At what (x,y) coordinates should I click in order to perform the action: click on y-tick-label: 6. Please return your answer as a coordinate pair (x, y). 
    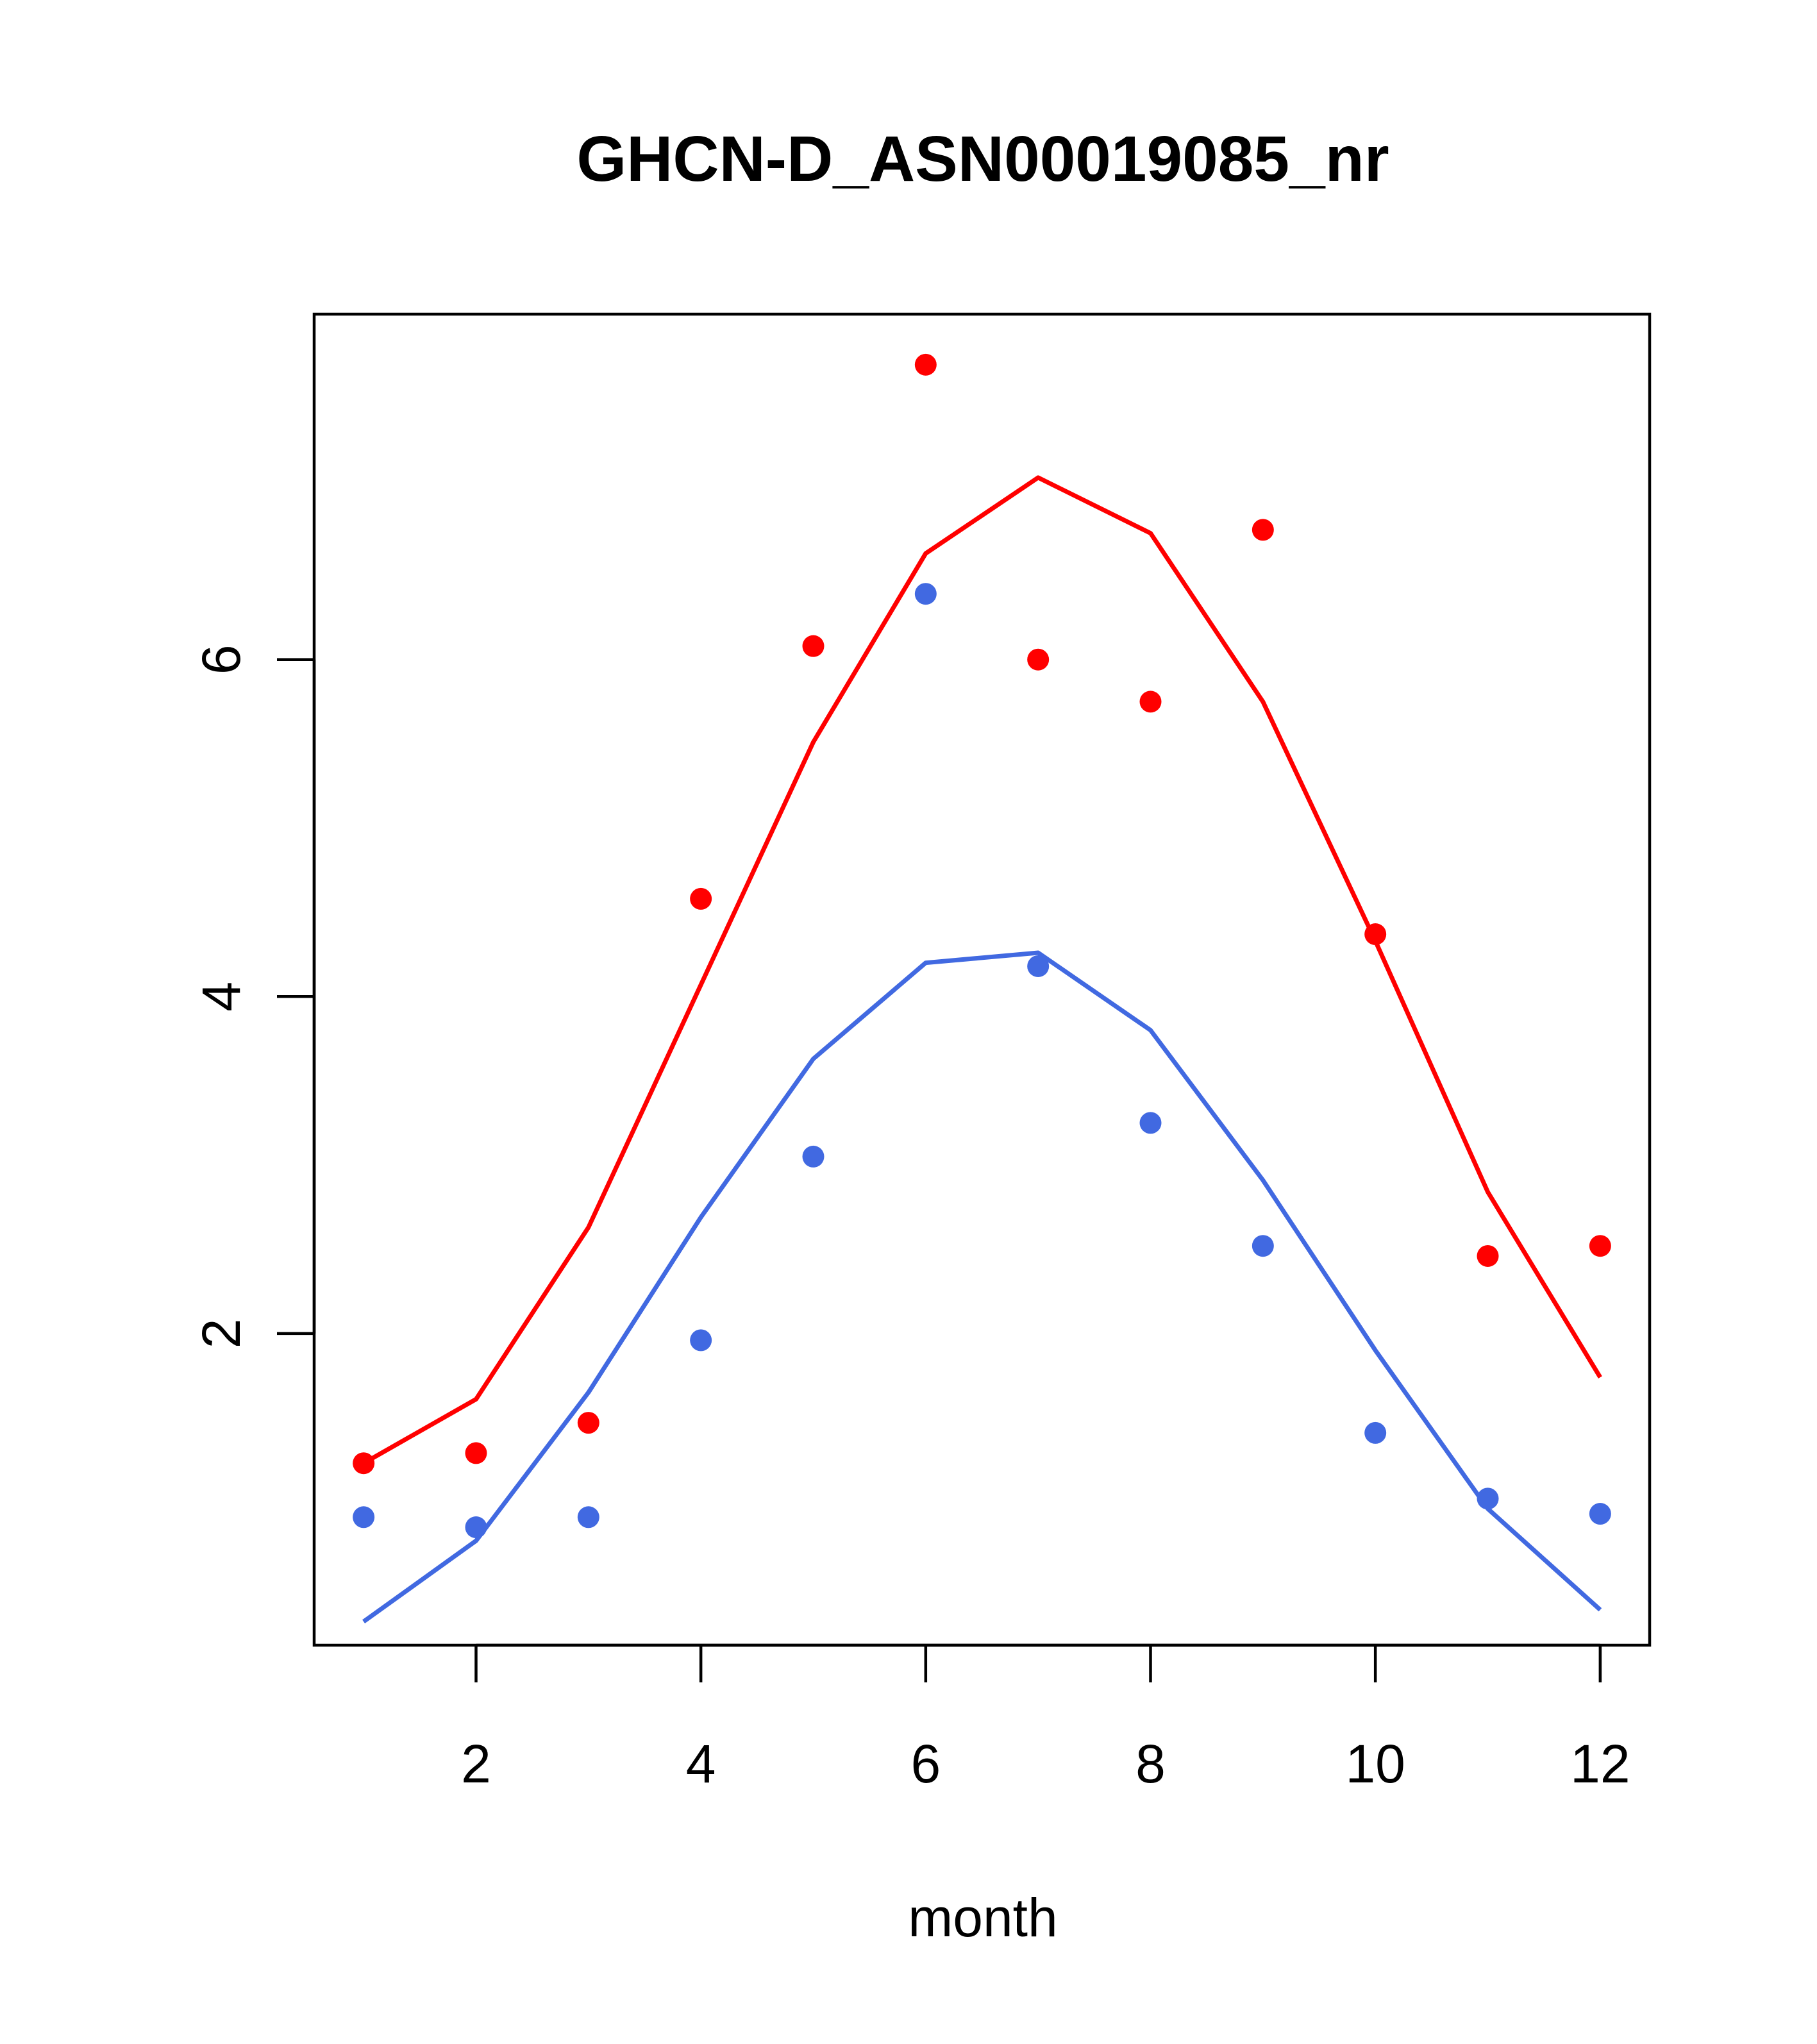
    Looking at the image, I should click on (221, 659).